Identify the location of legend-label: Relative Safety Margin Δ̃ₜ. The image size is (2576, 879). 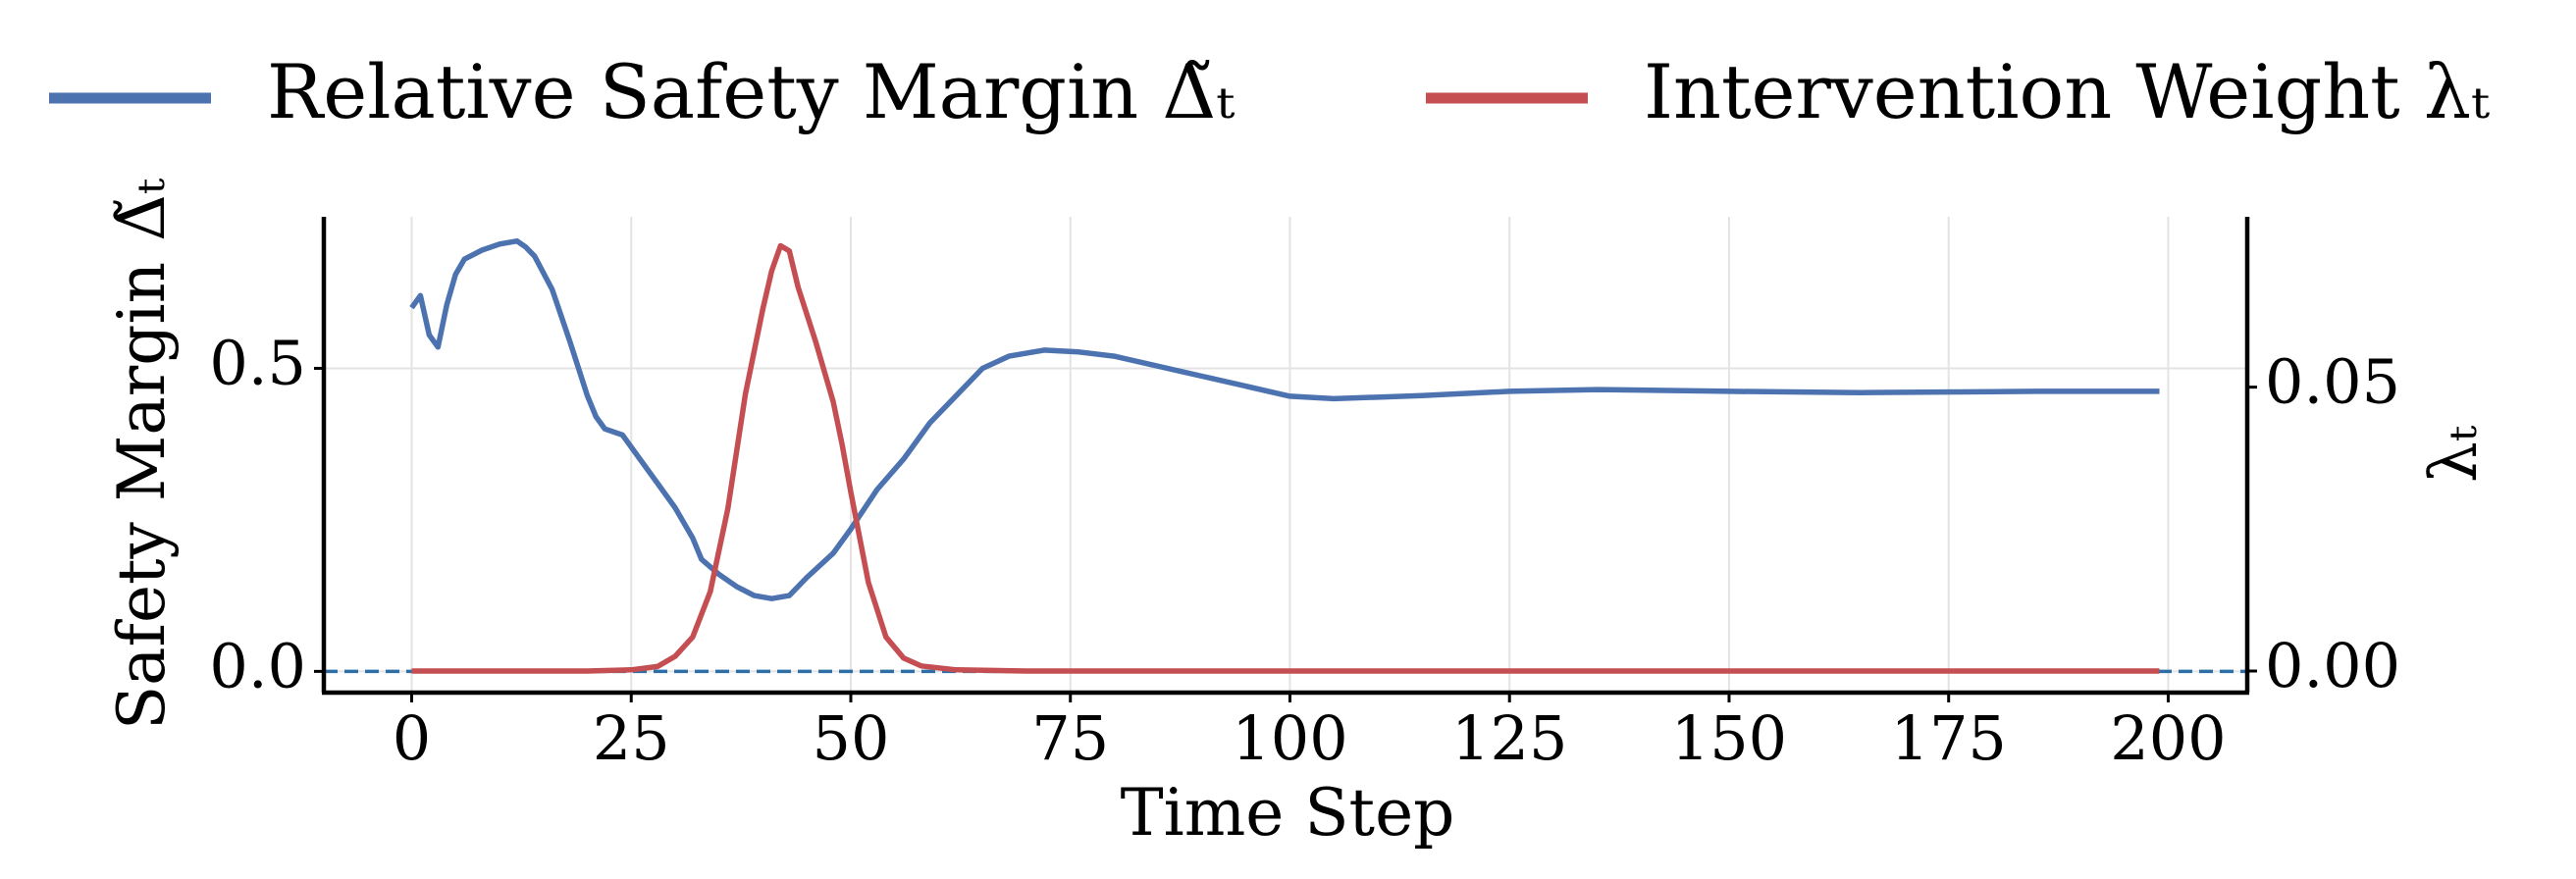
(751, 91).